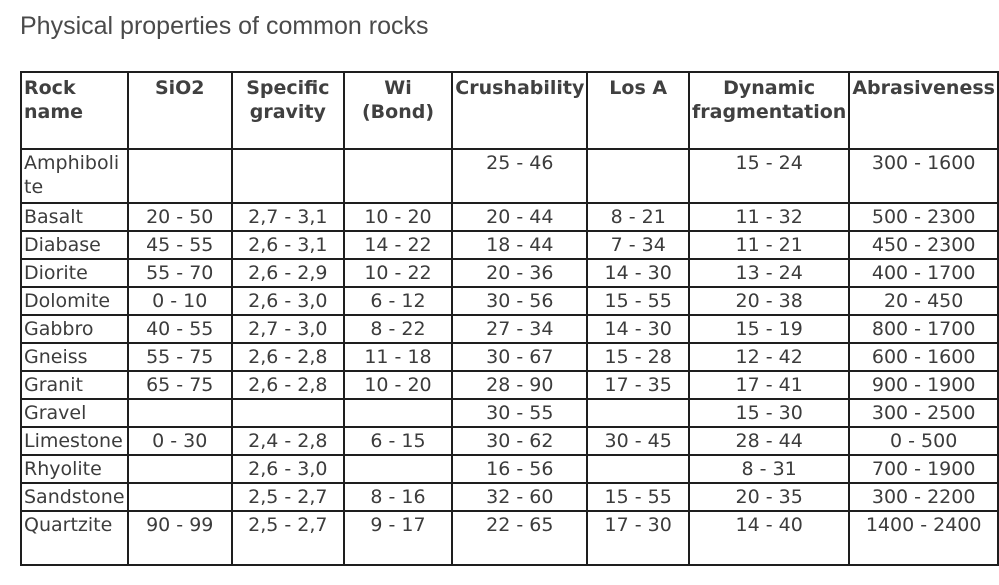  Describe the element at coordinates (520, 538) in the screenshot. I see `value-cell: 22 - 65` at that location.